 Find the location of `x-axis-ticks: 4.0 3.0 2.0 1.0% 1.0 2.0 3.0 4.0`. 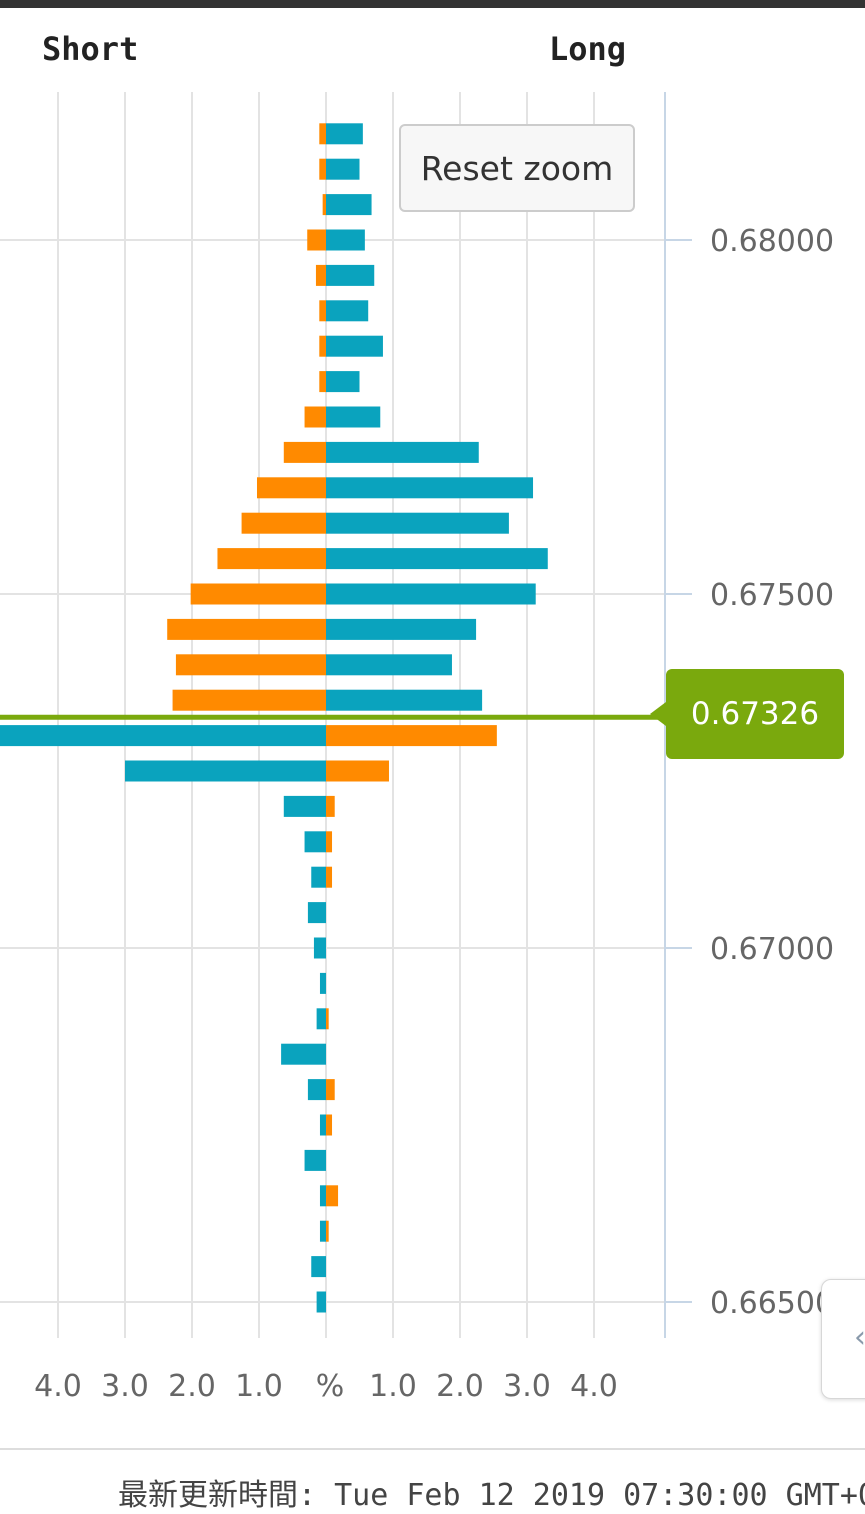

x-axis-ticks: 4.0 3.0 2.0 1.0% 1.0 2.0 3.0 4.0 is located at coordinates (326, 1386).